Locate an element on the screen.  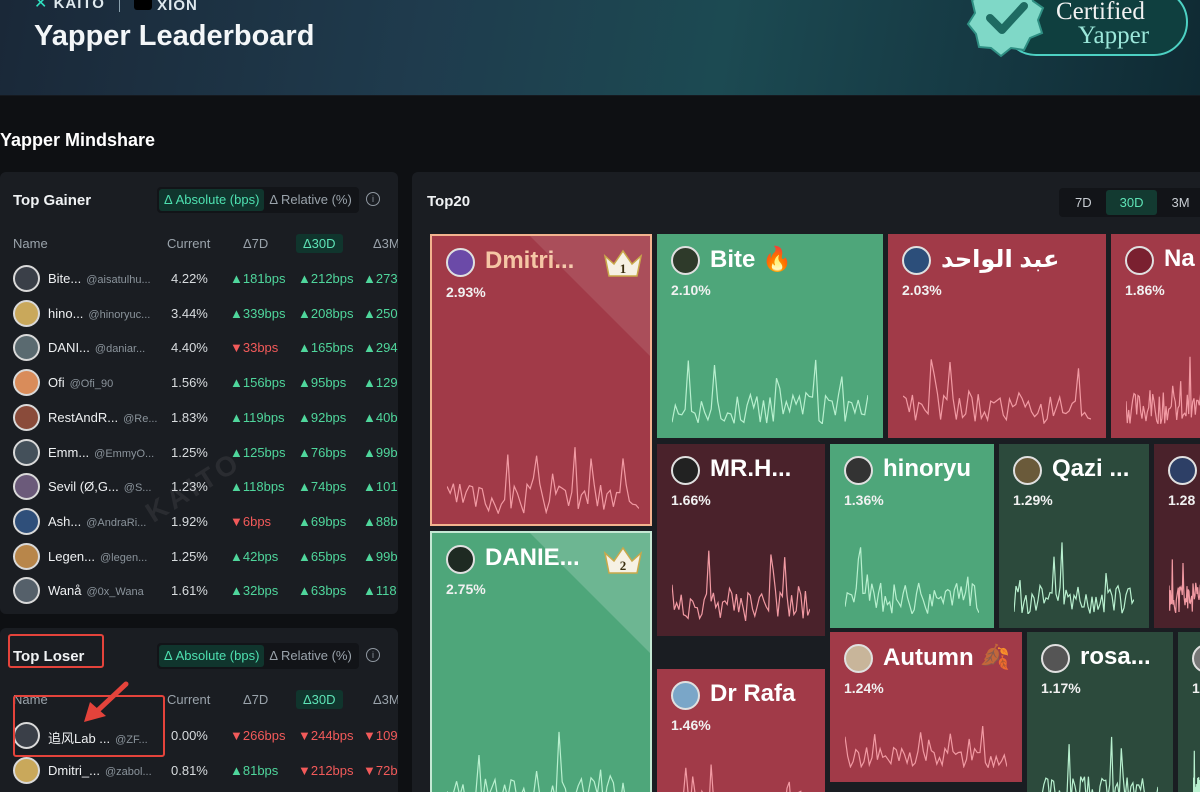
user-handle: @0x_Wana is located at coordinates (115, 592).